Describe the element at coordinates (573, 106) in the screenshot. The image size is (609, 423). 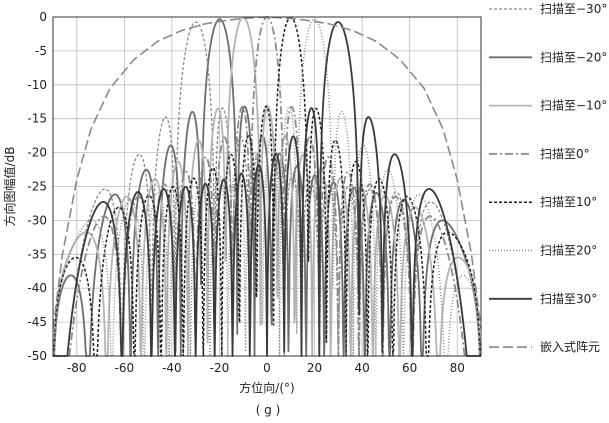
I see `legend-label: 扫描至−10°` at that location.